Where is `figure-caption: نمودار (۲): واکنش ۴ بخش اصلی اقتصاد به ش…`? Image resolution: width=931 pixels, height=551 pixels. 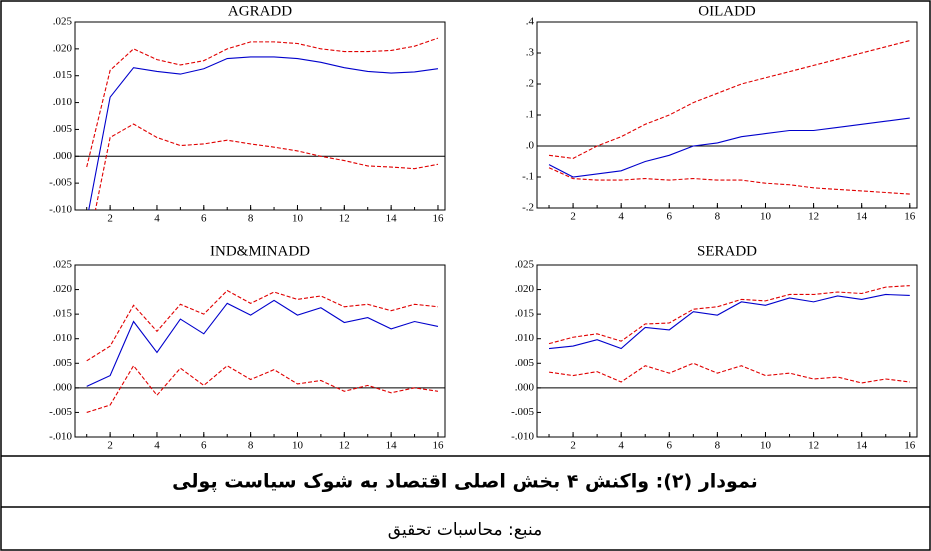
figure-caption: نمودار (۲): واکنش ۴ بخش اصلی اقتصاد به ش… is located at coordinates (465, 482).